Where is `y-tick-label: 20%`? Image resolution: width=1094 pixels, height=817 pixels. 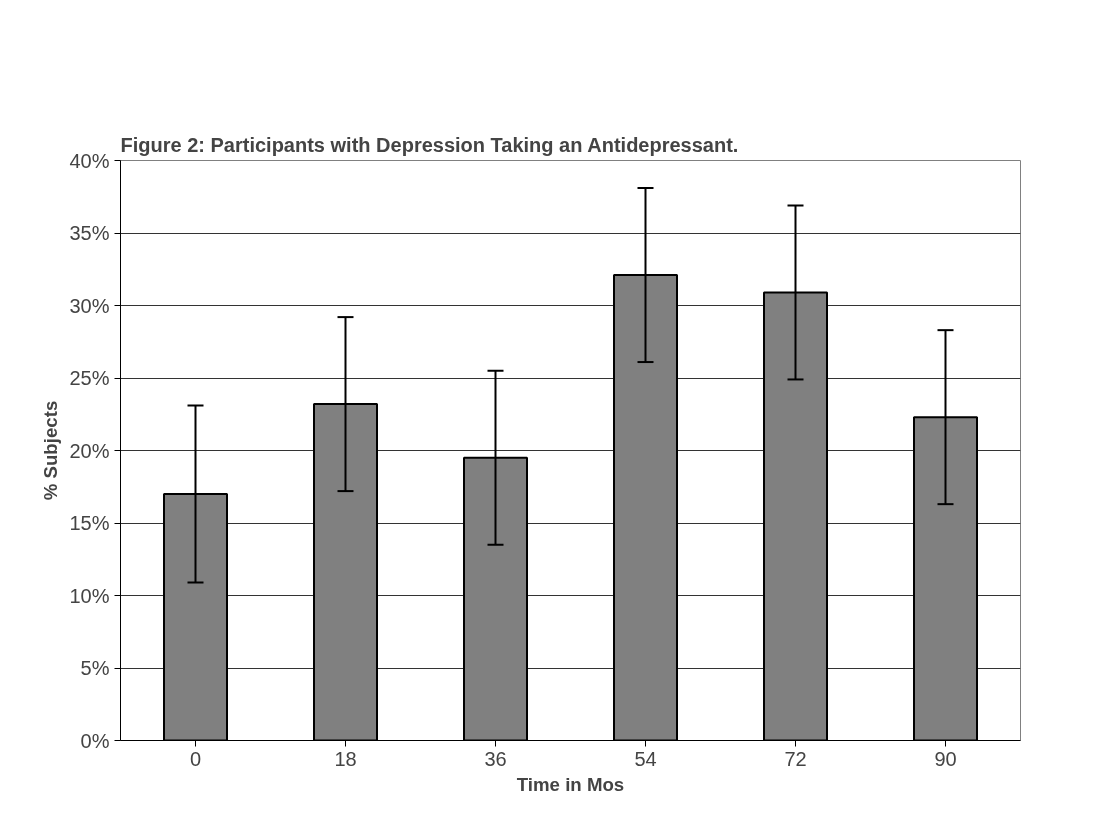
y-tick-label: 20% is located at coordinates (89, 450).